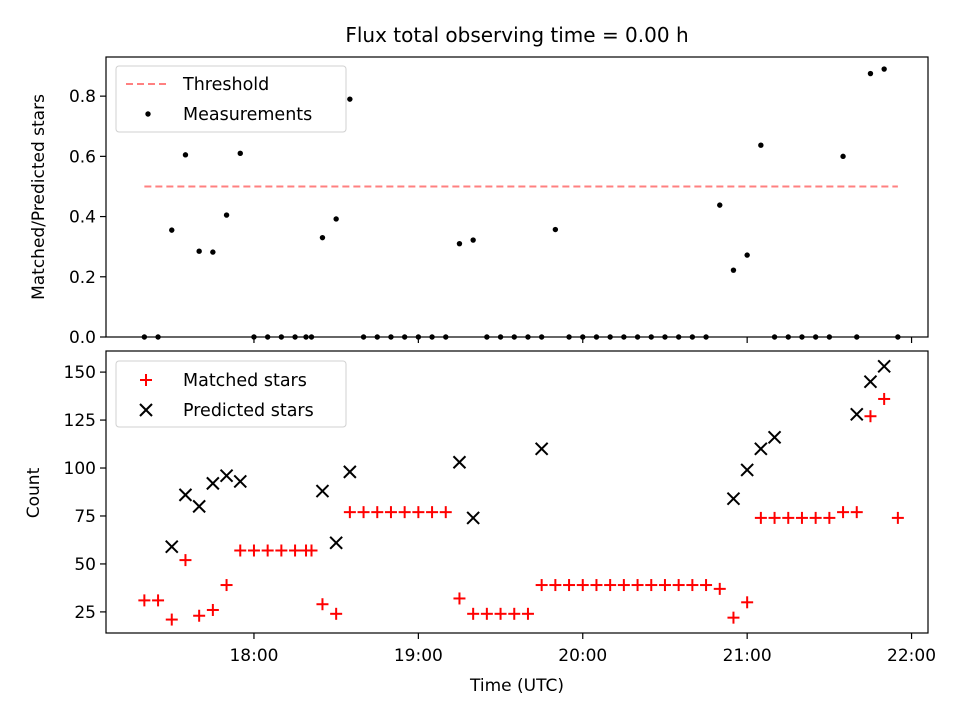 The image size is (960, 724). What do you see at coordinates (516, 35) in the screenshot?
I see `chart-title: Flux total observing time = 0.00 h` at bounding box center [516, 35].